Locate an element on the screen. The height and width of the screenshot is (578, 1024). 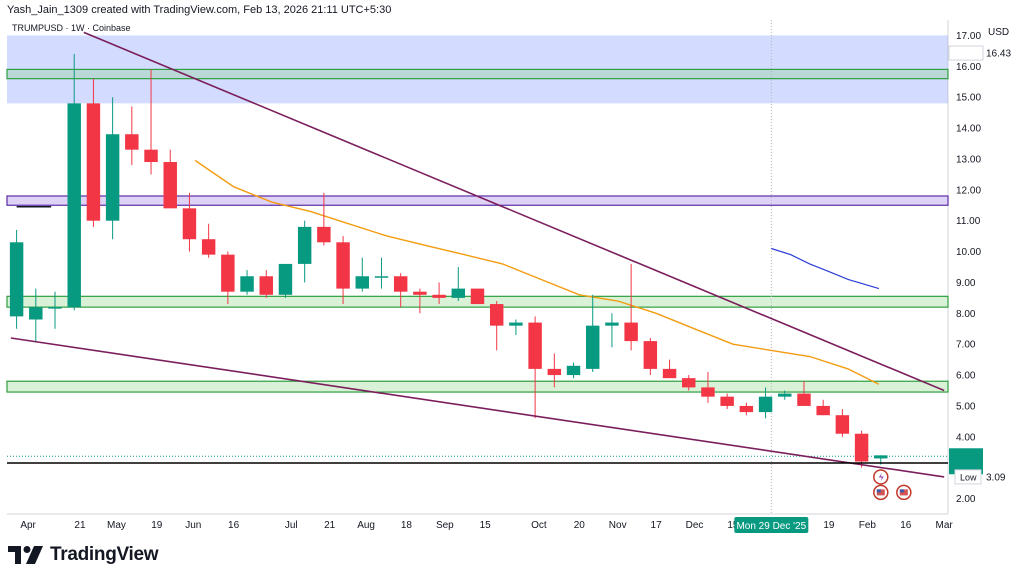
y-tick-label: 2.00 is located at coordinates (966, 499).